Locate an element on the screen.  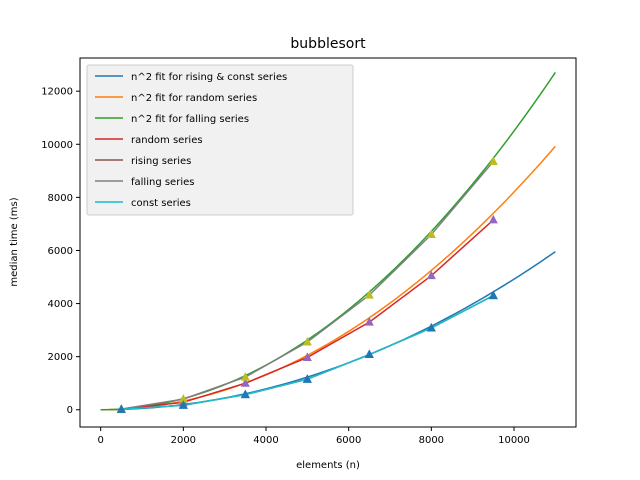
x-tick-label: 6000 is located at coordinates (348, 440).